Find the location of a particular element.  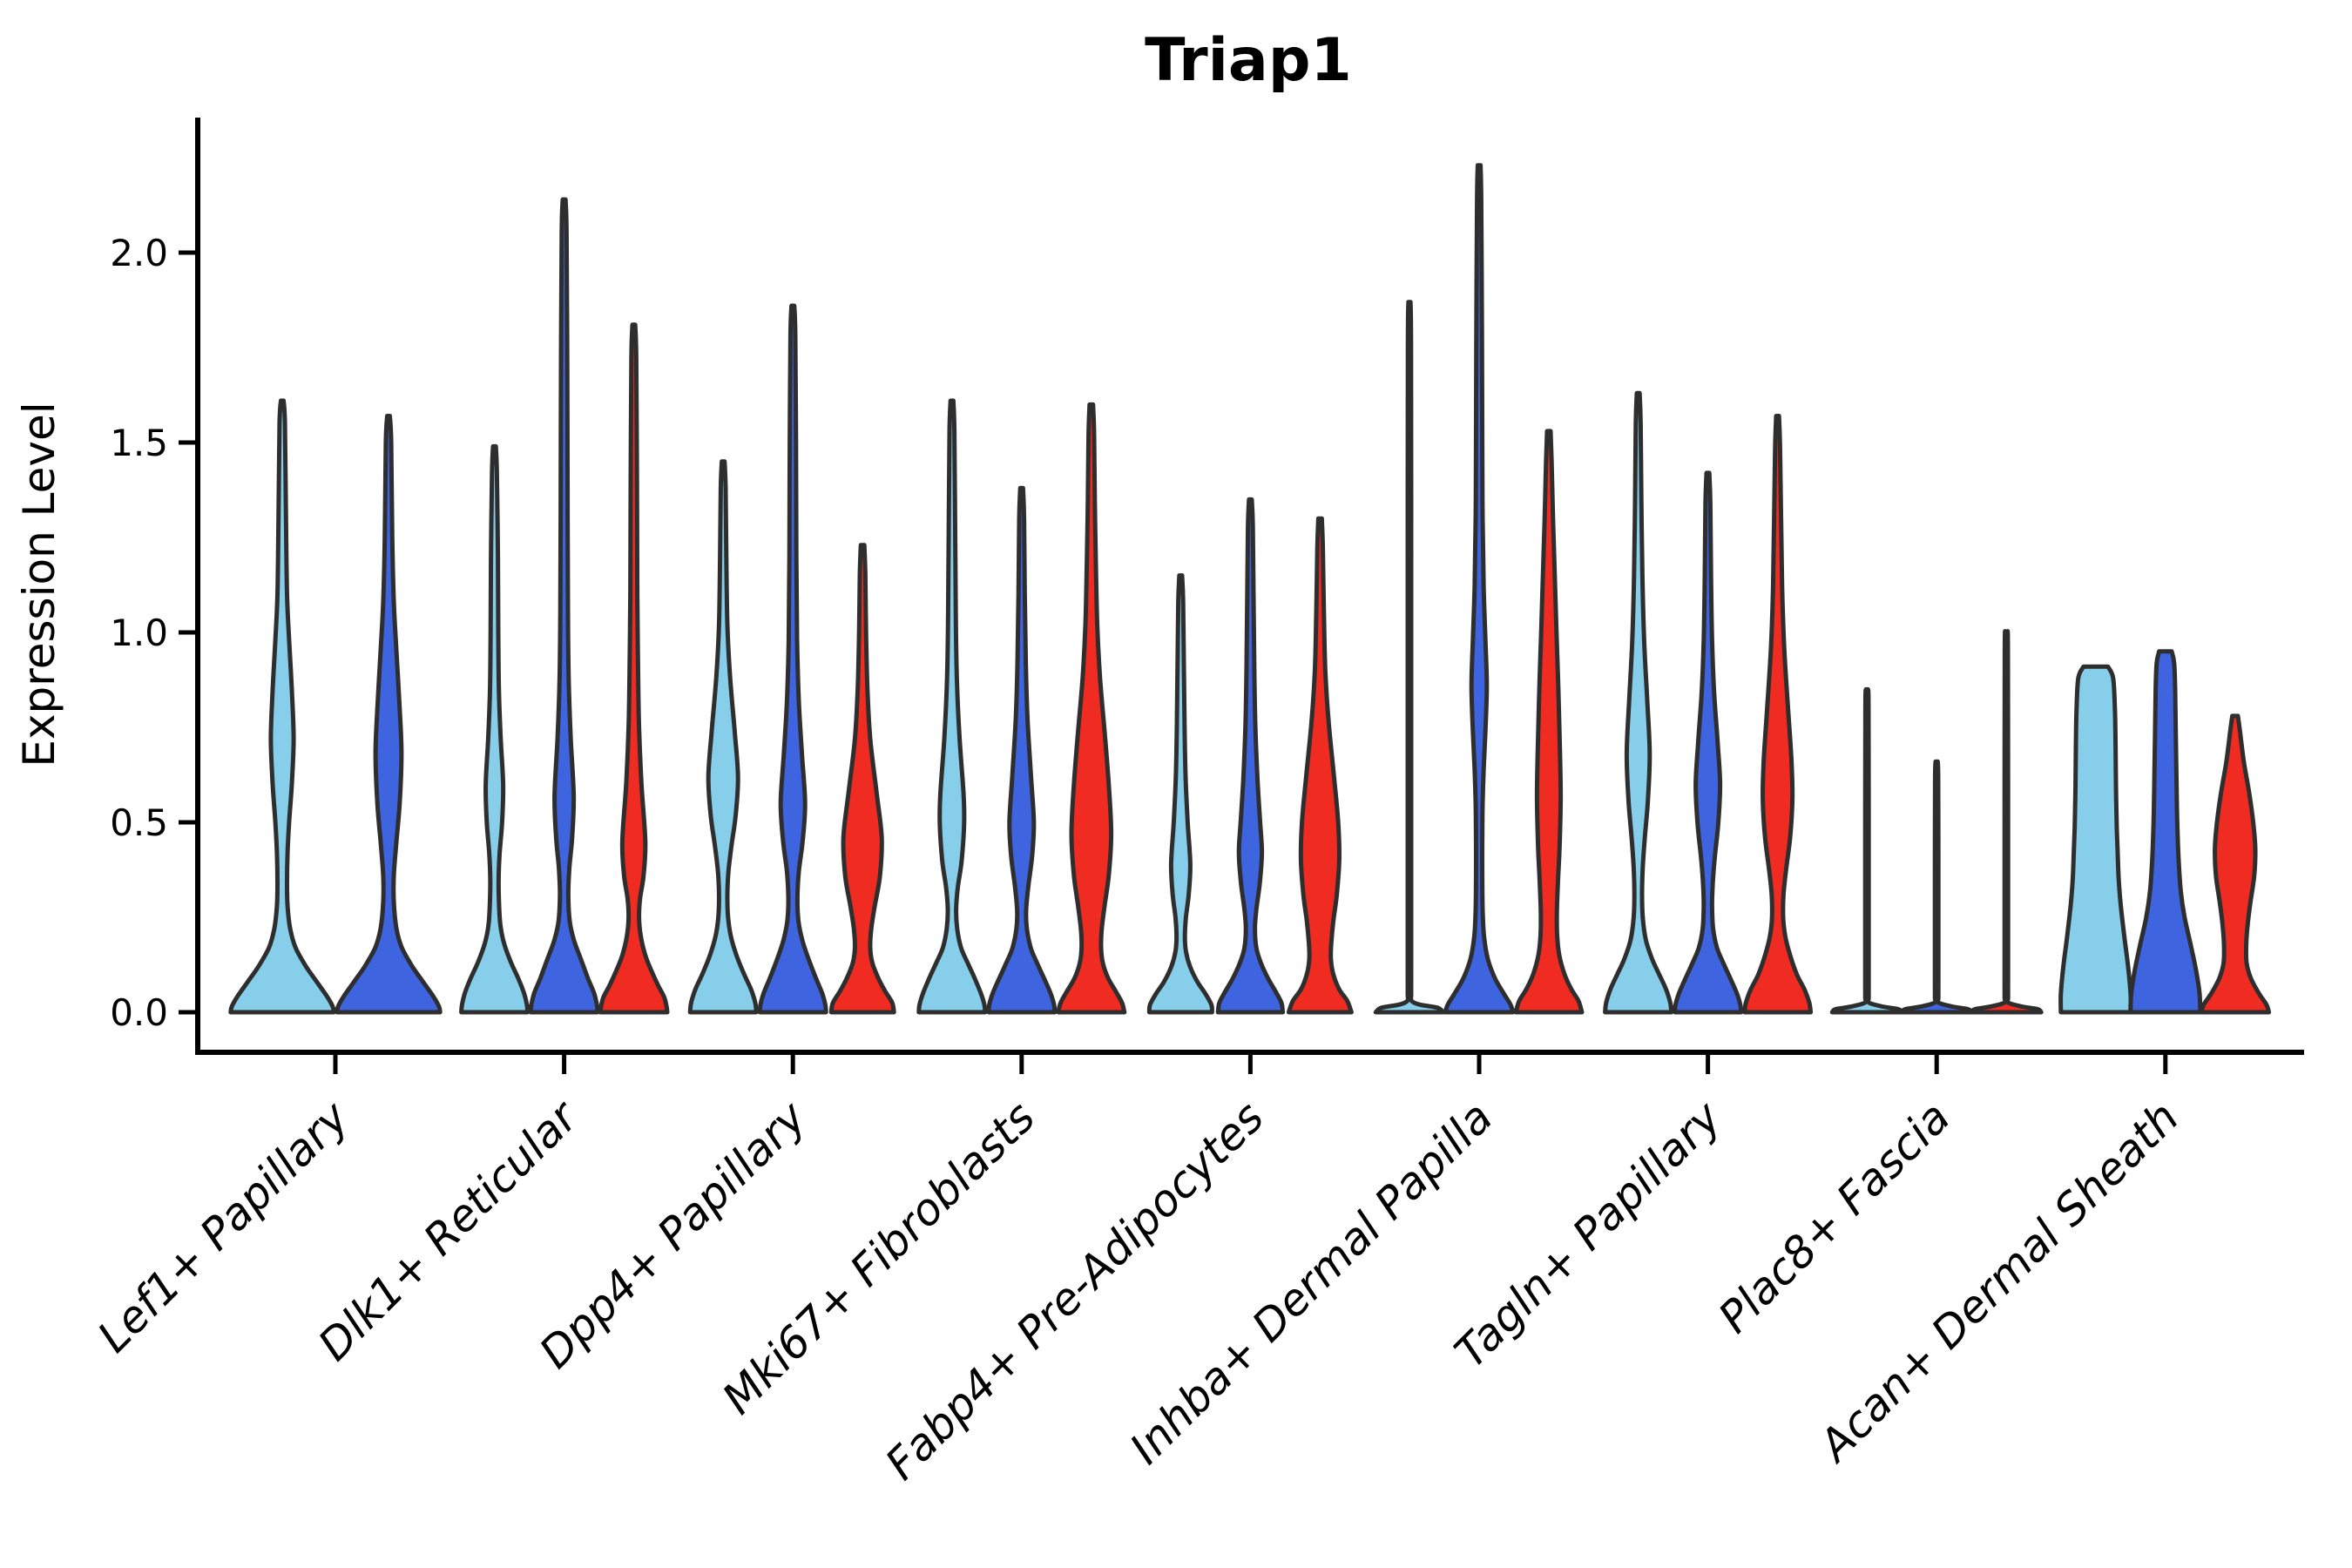

x-tick-label: Acan+ Dermal Sheath is located at coordinates (1998, 1282).